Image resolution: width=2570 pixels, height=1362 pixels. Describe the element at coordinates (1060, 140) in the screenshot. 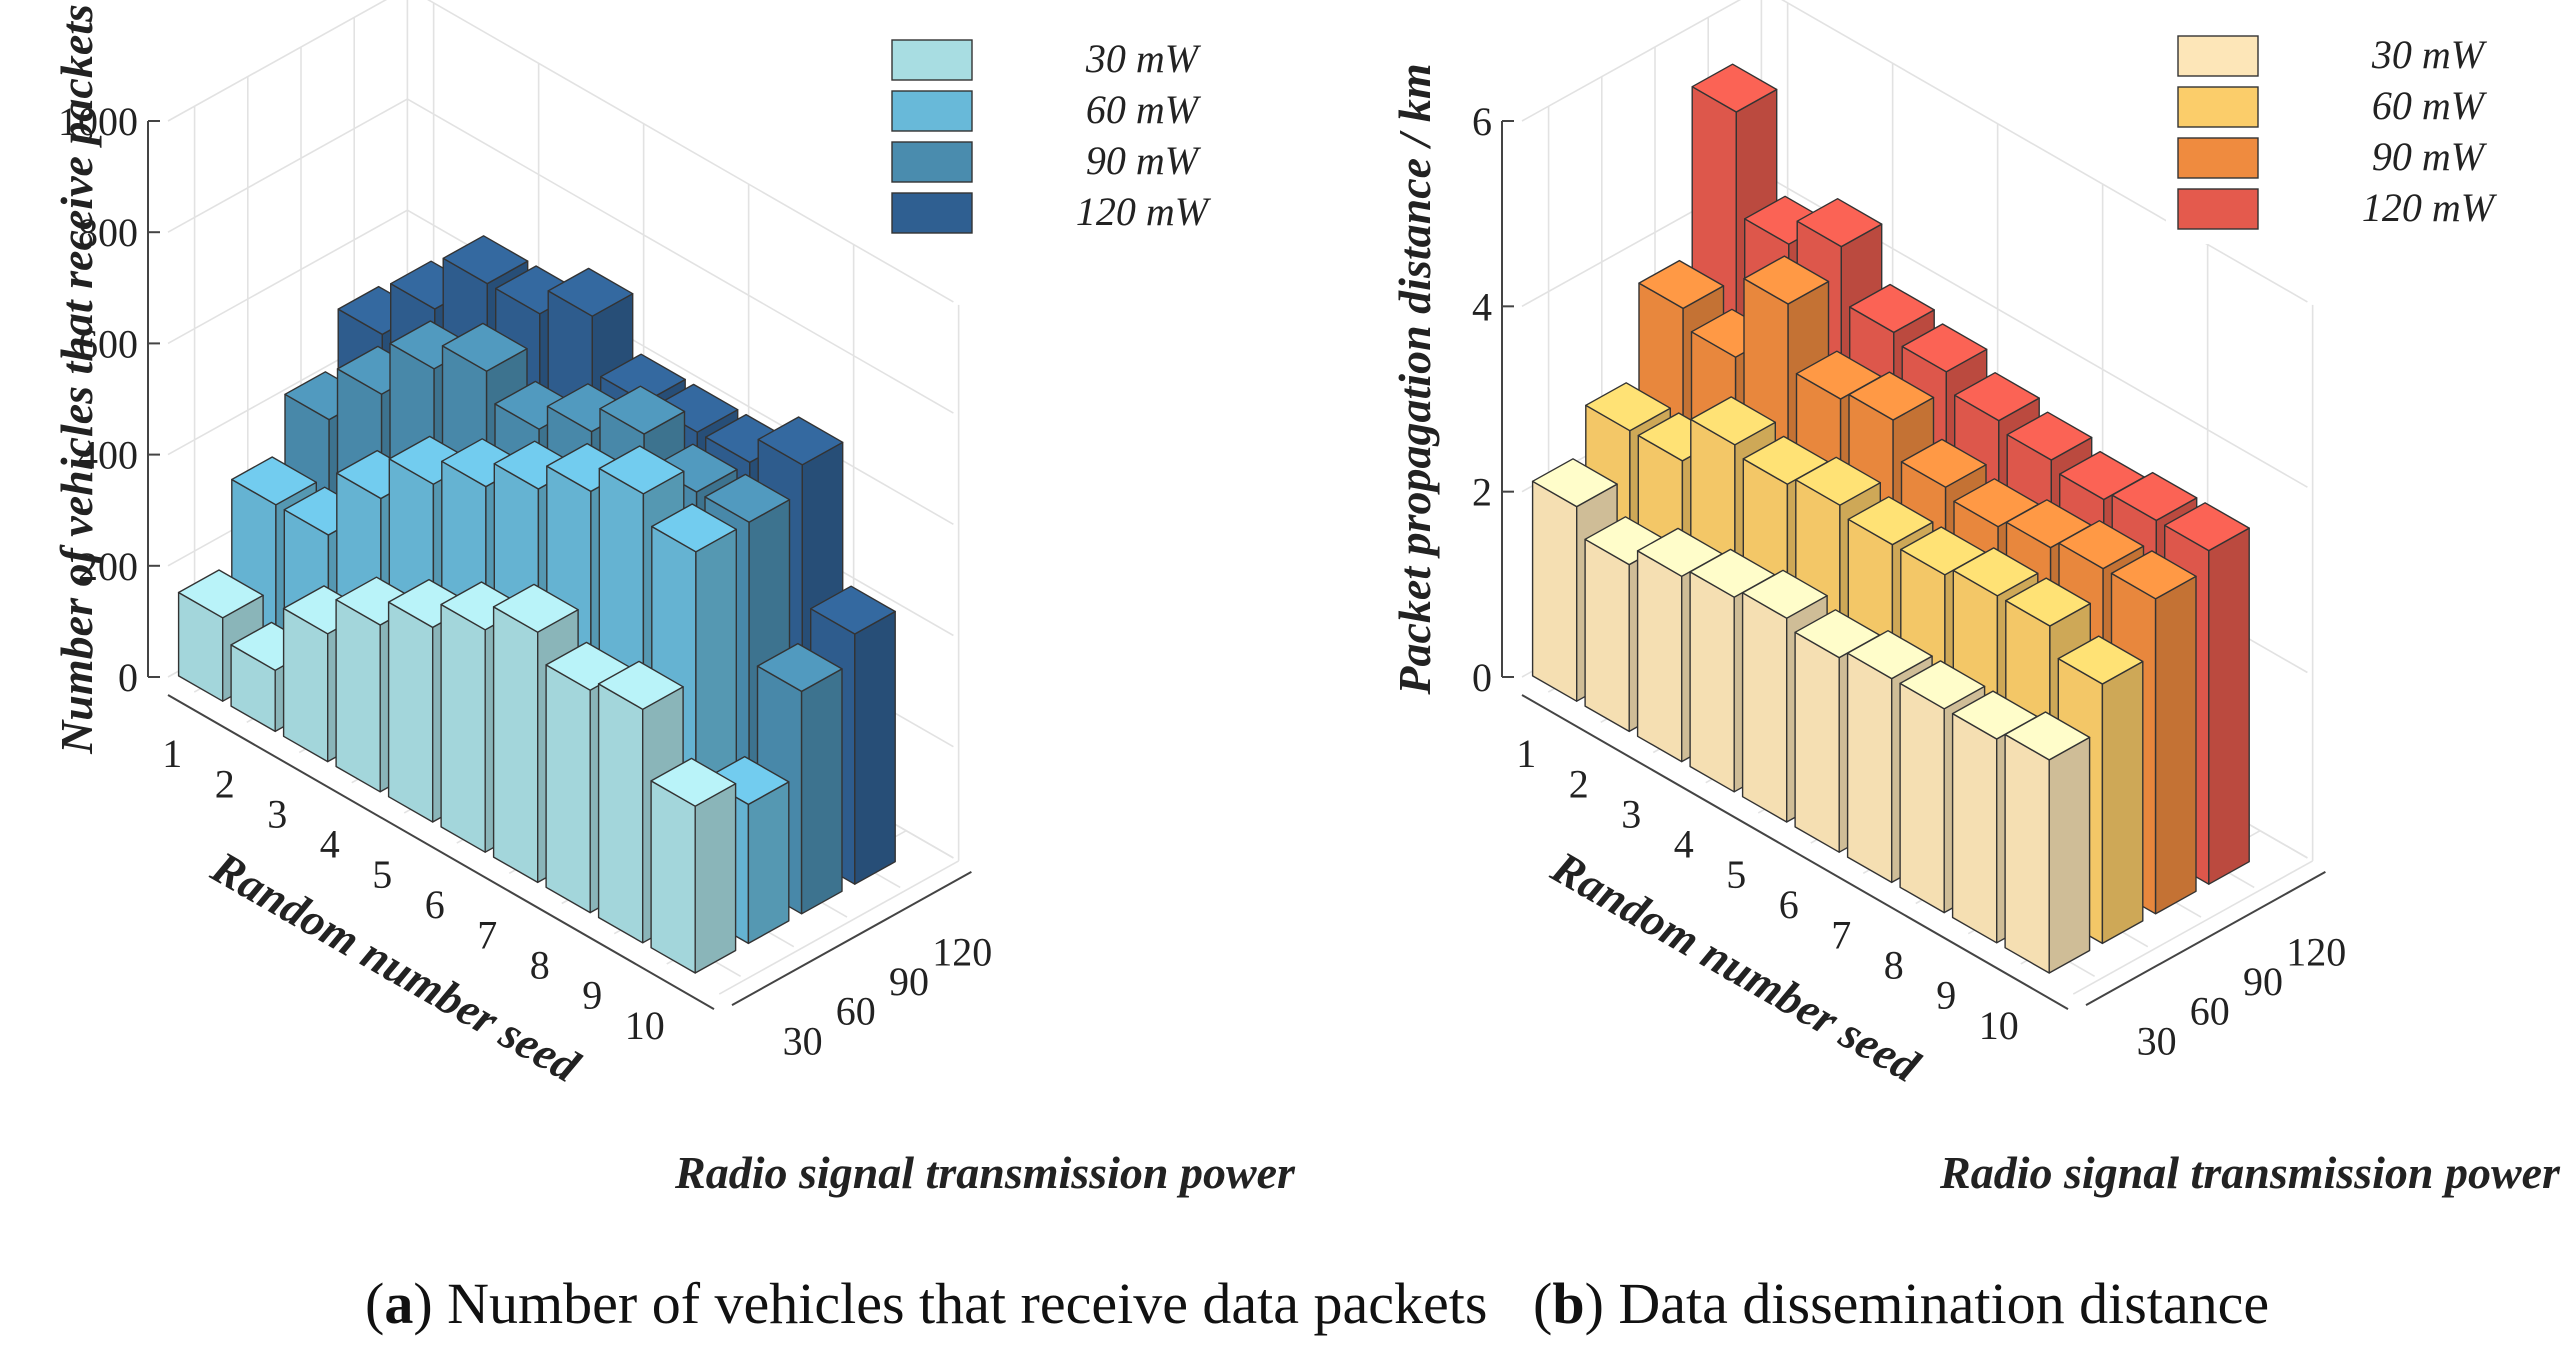

I see `legend: 30 mW 60 mW 90 mW 120 mW` at that location.